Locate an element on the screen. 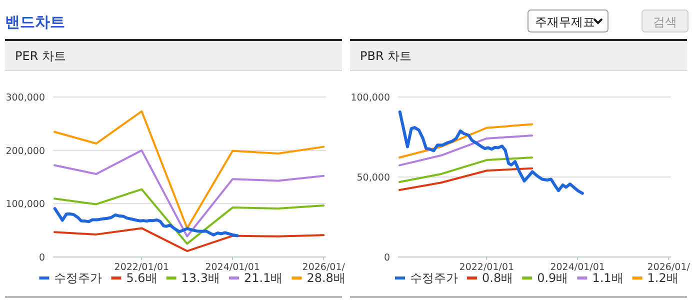  legend-label: 13.3배 is located at coordinates (200, 278).